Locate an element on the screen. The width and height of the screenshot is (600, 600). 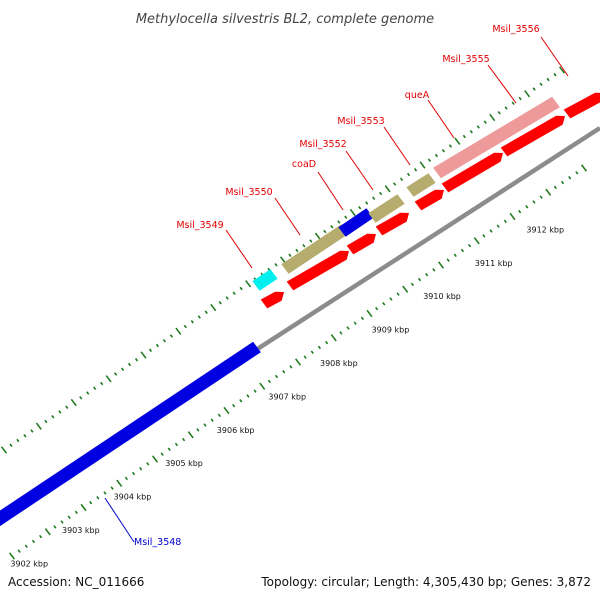
kbp-tick-label: 3902 kbp is located at coordinates (29, 563).